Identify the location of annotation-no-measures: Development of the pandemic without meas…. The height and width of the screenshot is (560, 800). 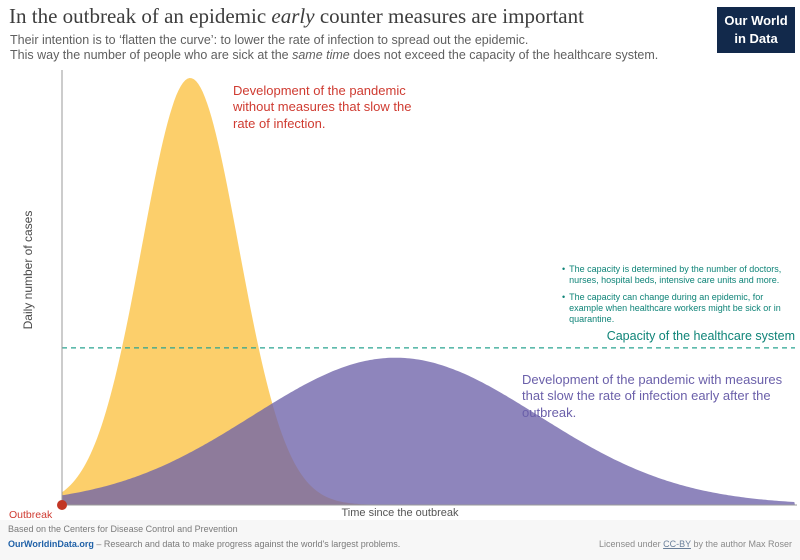
(322, 107).